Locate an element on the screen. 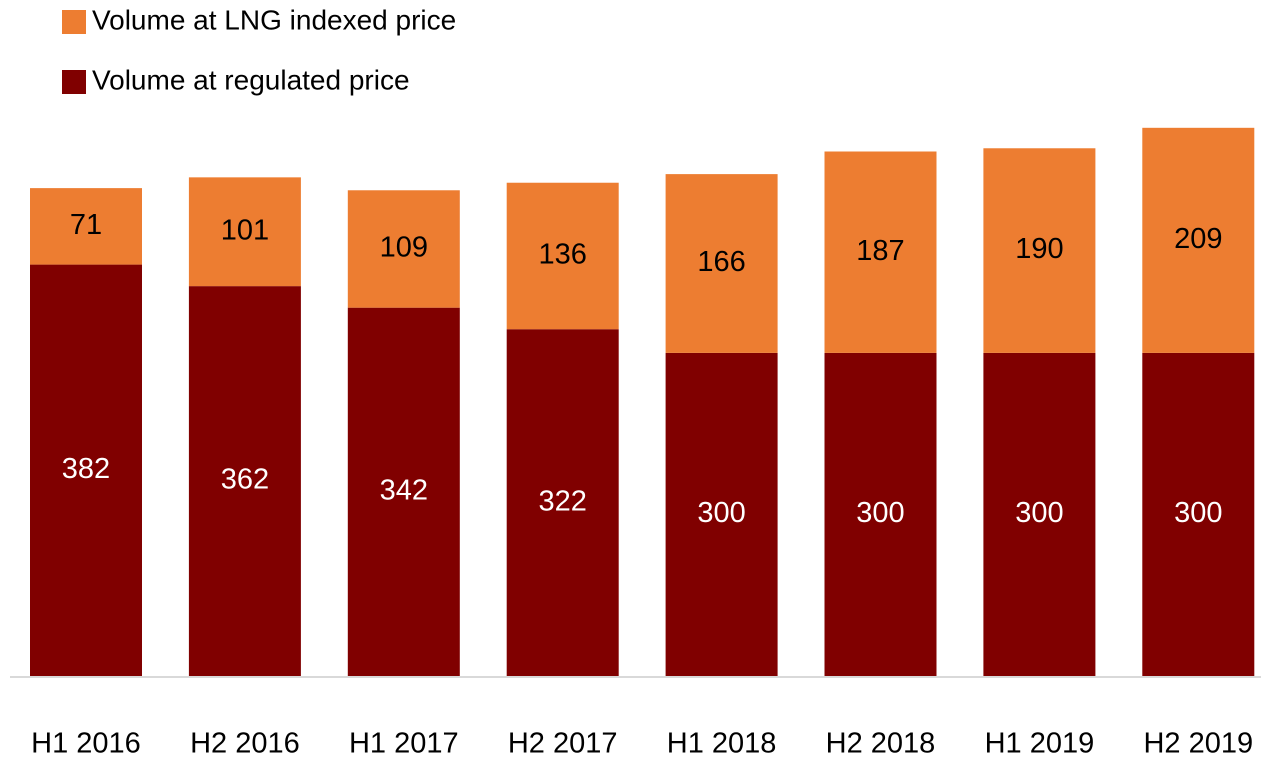 This screenshot has width=1261, height=759. data-label: 187 is located at coordinates (880, 251).